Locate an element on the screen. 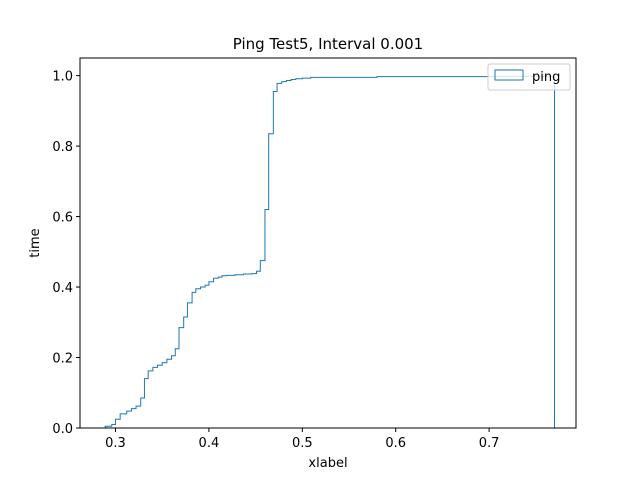 The height and width of the screenshot is (480, 640). x-axis: 0.3 0.4 0.5 0.6 0.7 is located at coordinates (302, 439).